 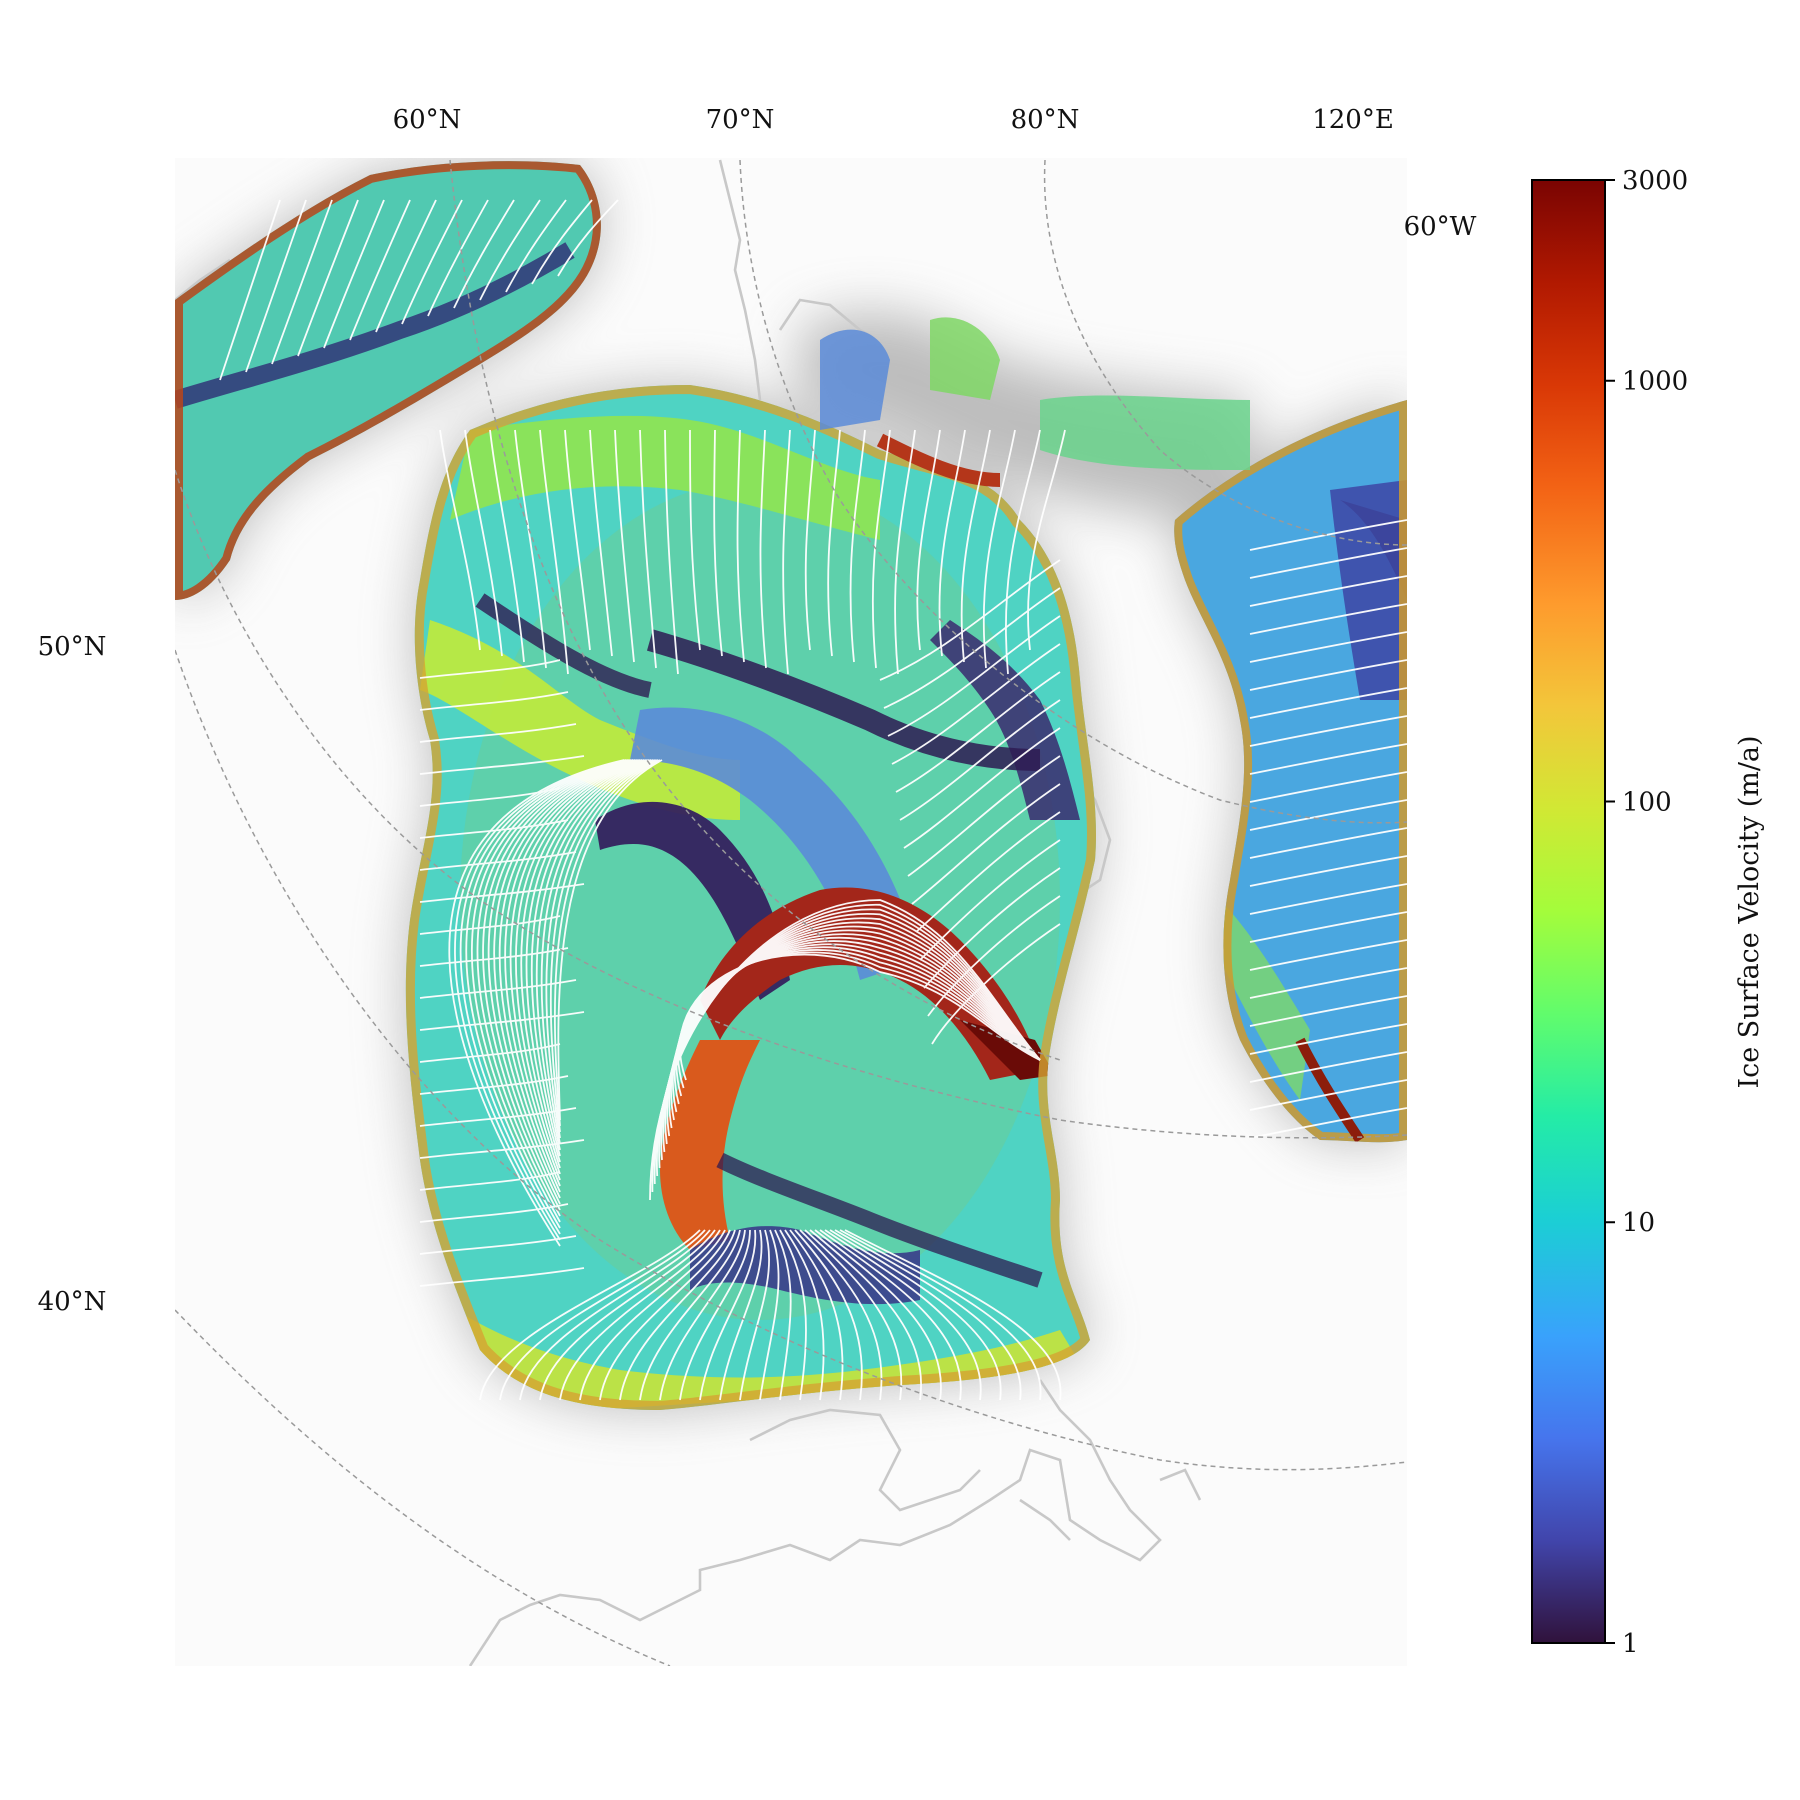 I want to click on label-60n-top: 60°N, so click(x=427, y=120).